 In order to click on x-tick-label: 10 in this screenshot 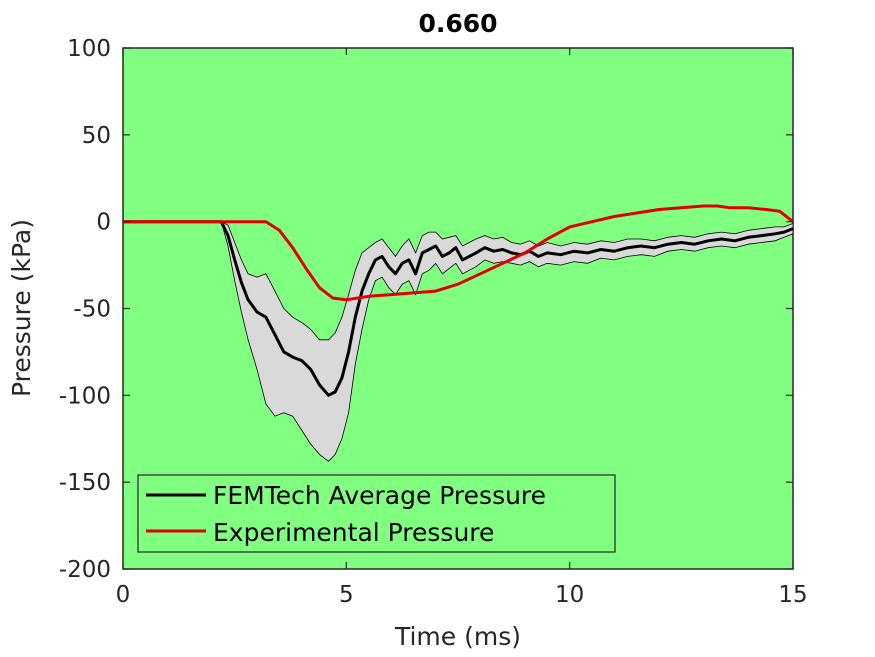, I will do `click(569, 595)`.